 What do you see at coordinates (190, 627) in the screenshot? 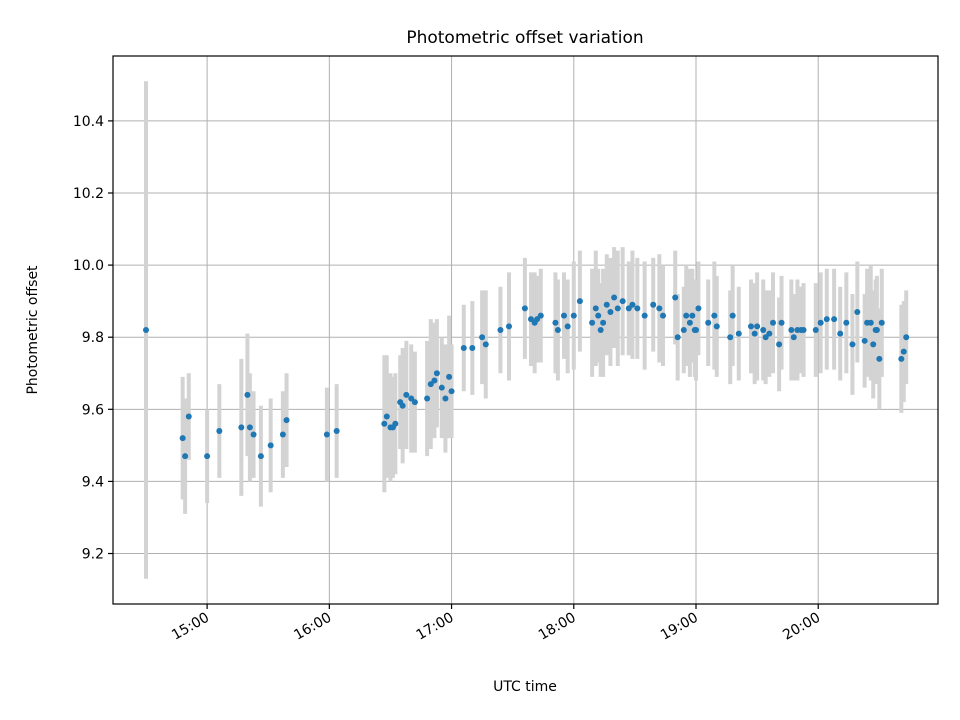
I see `x-tick-label: 15:00` at bounding box center [190, 627].